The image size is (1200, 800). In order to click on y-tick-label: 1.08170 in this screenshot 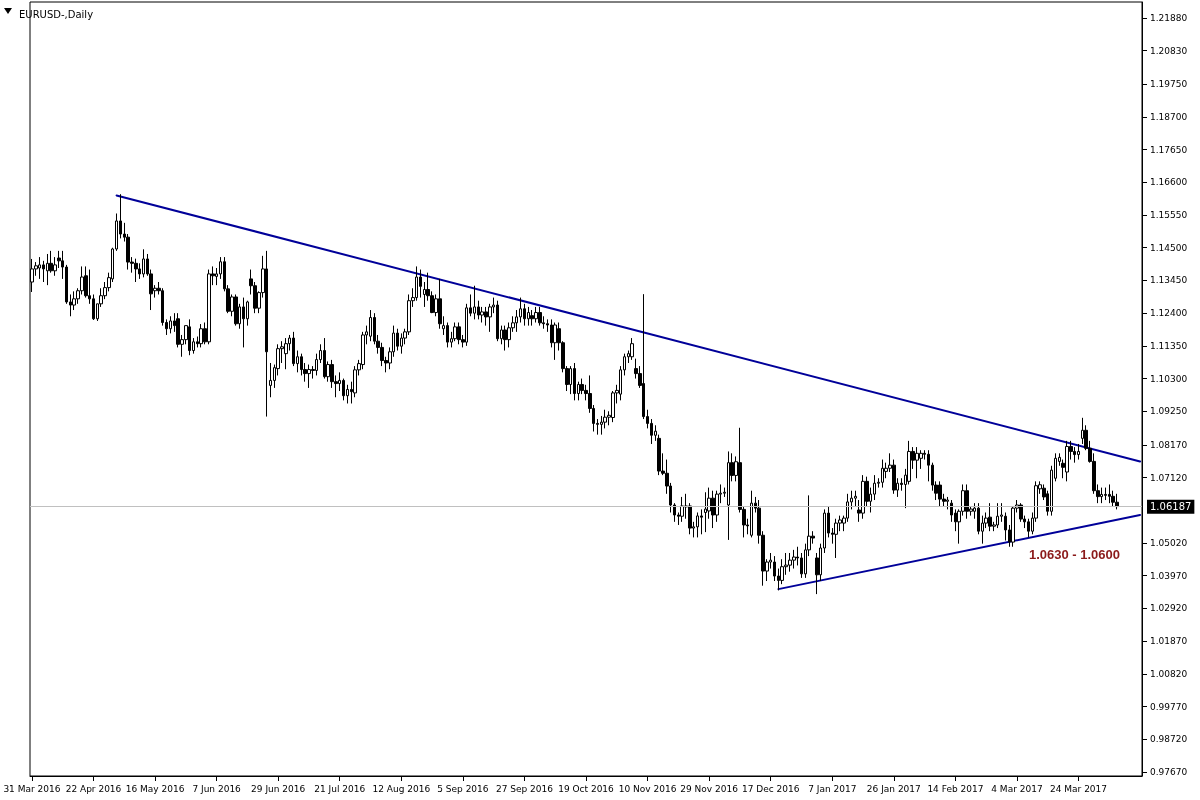, I will do `click(1169, 444)`.